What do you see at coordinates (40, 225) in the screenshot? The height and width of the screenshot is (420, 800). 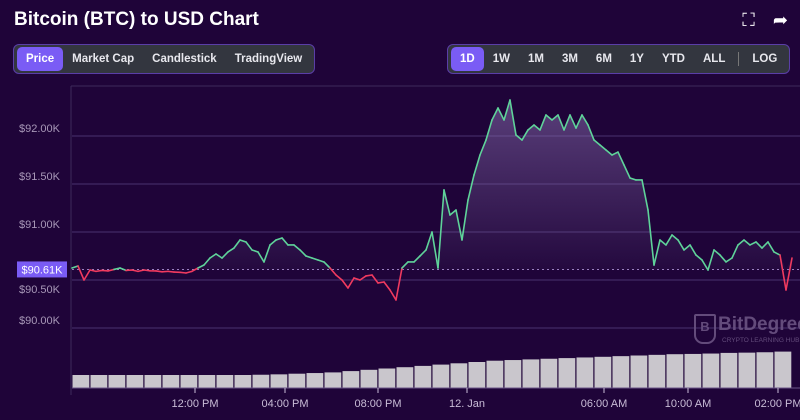 I see `y-tick-label: $91.00K` at bounding box center [40, 225].